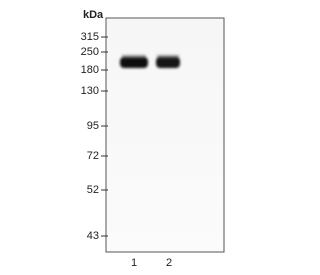  Describe the element at coordinates (90, 70) in the screenshot. I see `marker-label: 180` at that location.